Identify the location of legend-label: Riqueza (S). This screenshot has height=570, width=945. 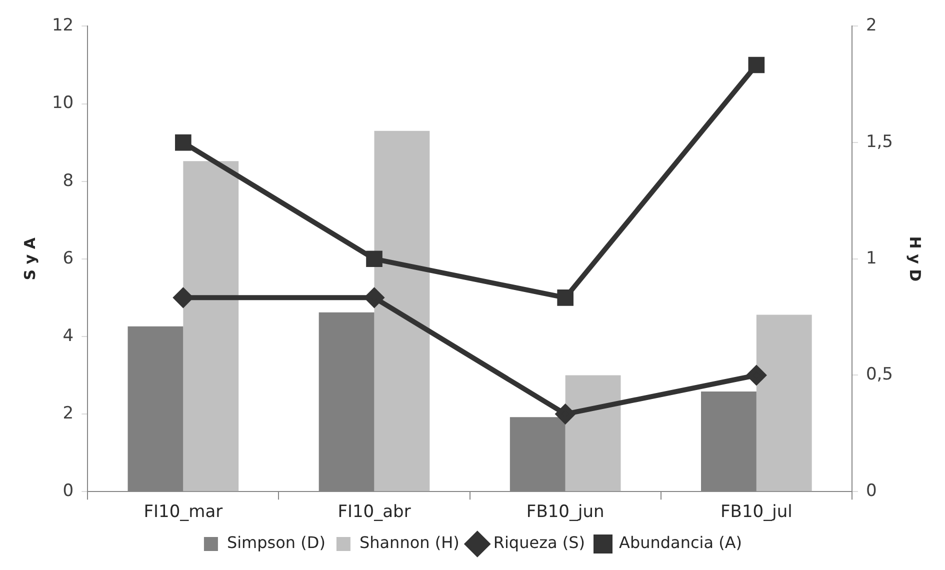
(539, 542).